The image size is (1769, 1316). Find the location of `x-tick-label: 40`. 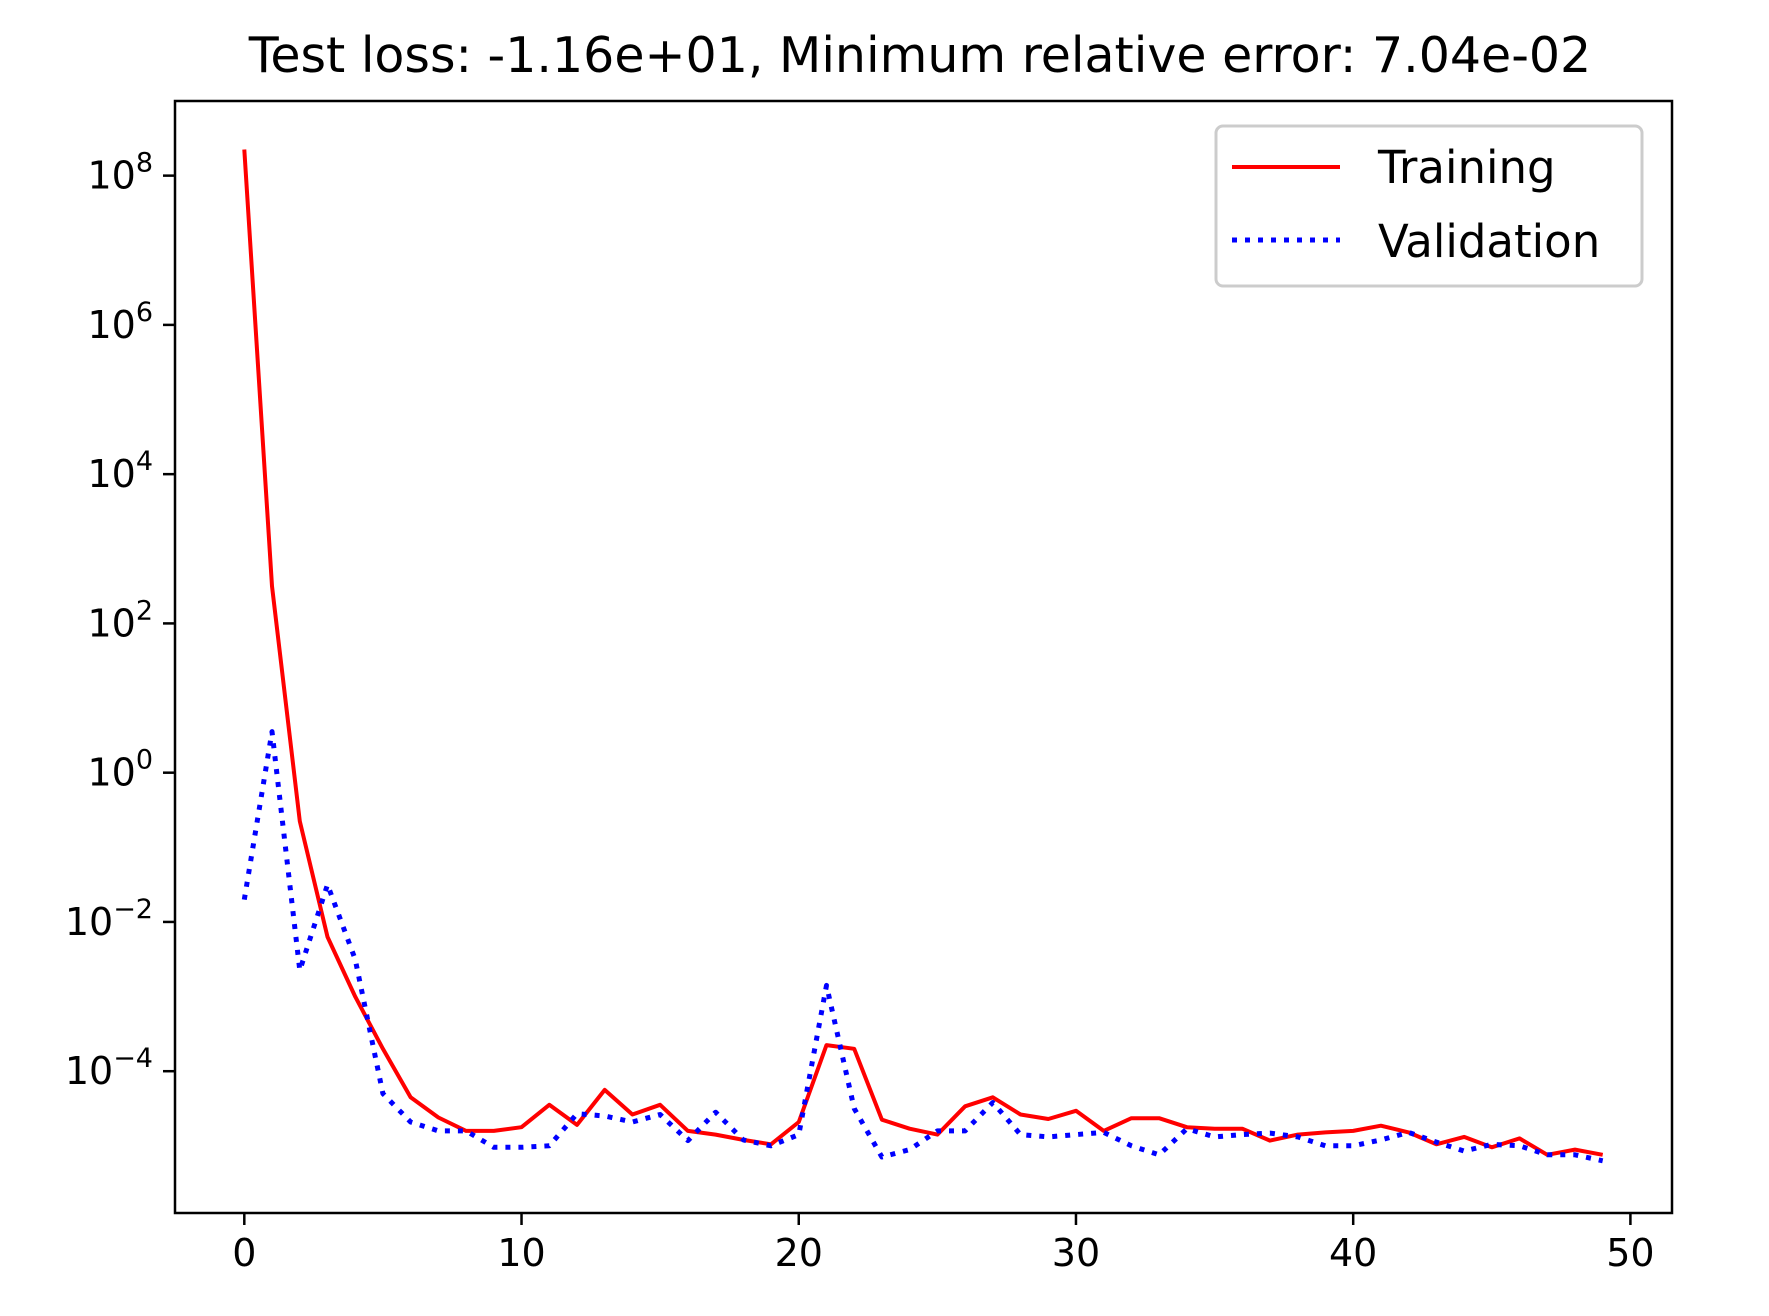

x-tick-label: 40 is located at coordinates (1353, 1253).